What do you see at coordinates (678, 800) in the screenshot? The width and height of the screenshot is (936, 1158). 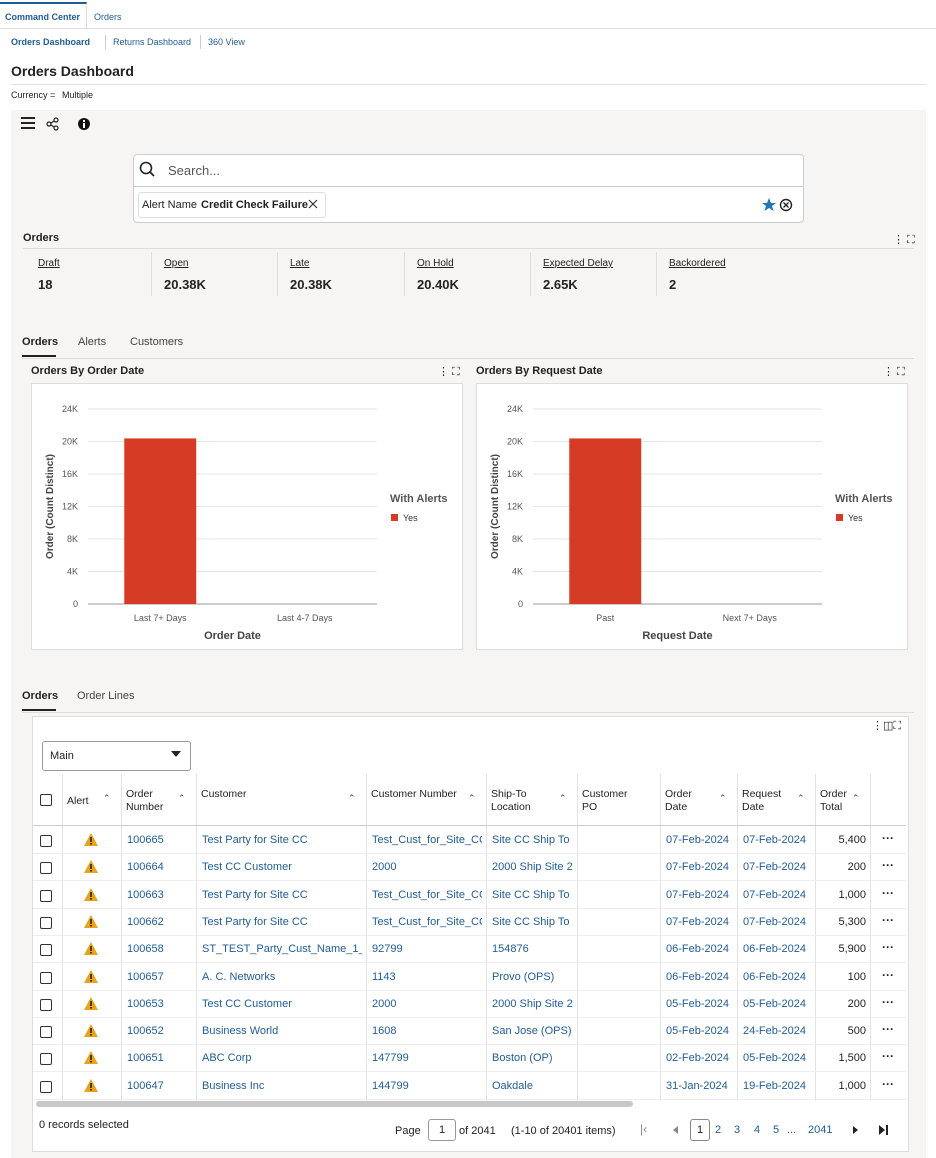 I see `column-header: Order Date` at bounding box center [678, 800].